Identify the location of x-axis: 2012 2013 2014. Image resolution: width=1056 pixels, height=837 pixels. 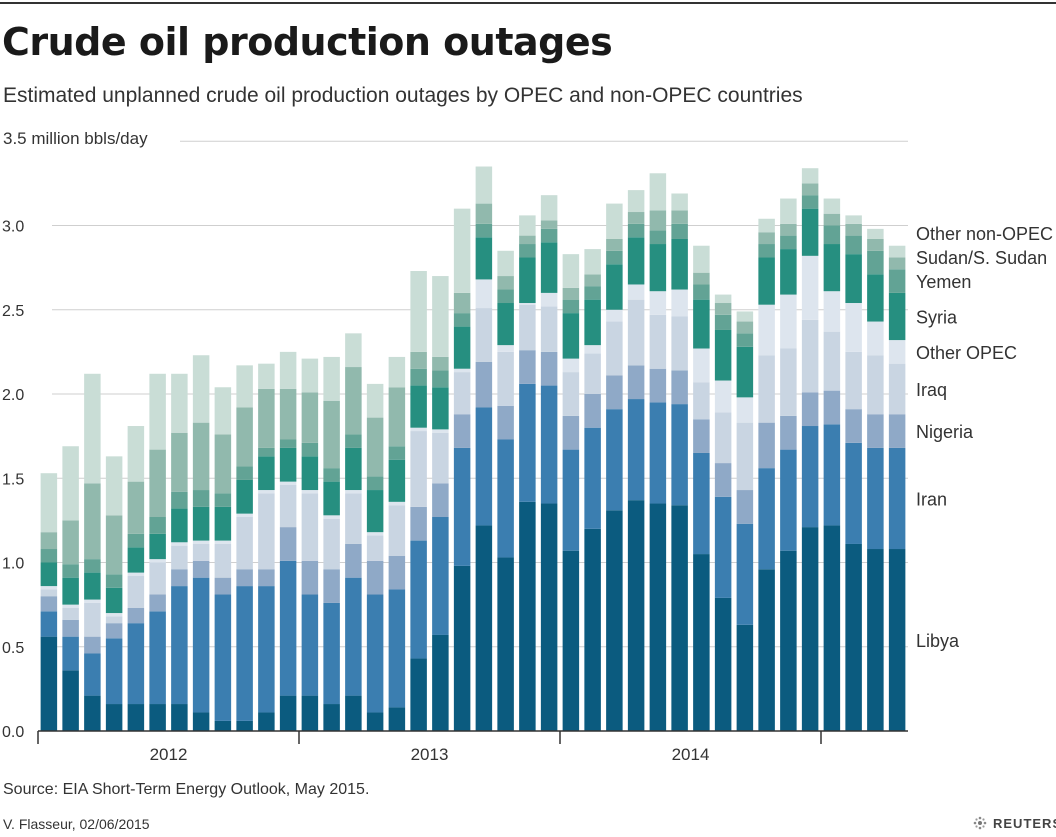
(472, 747).